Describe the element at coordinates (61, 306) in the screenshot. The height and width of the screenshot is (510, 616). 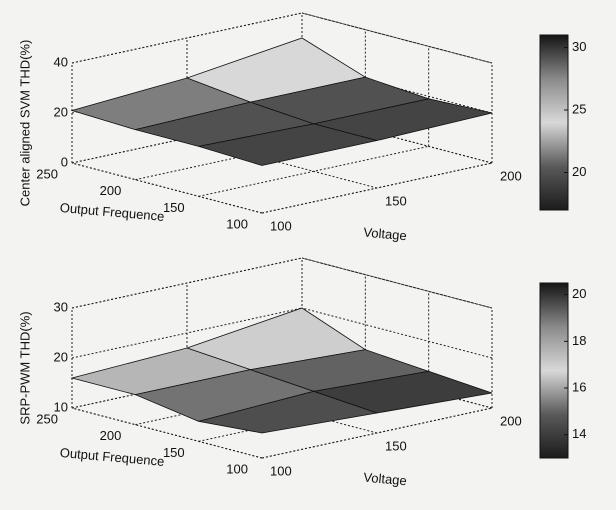
I see `z-tick-label: 30` at that location.